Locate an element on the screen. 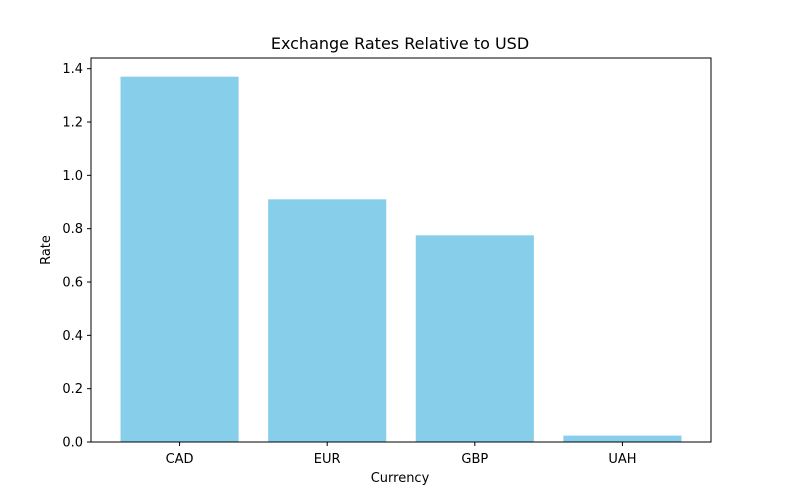  x-tick-label-uah: UAH is located at coordinates (622, 459).